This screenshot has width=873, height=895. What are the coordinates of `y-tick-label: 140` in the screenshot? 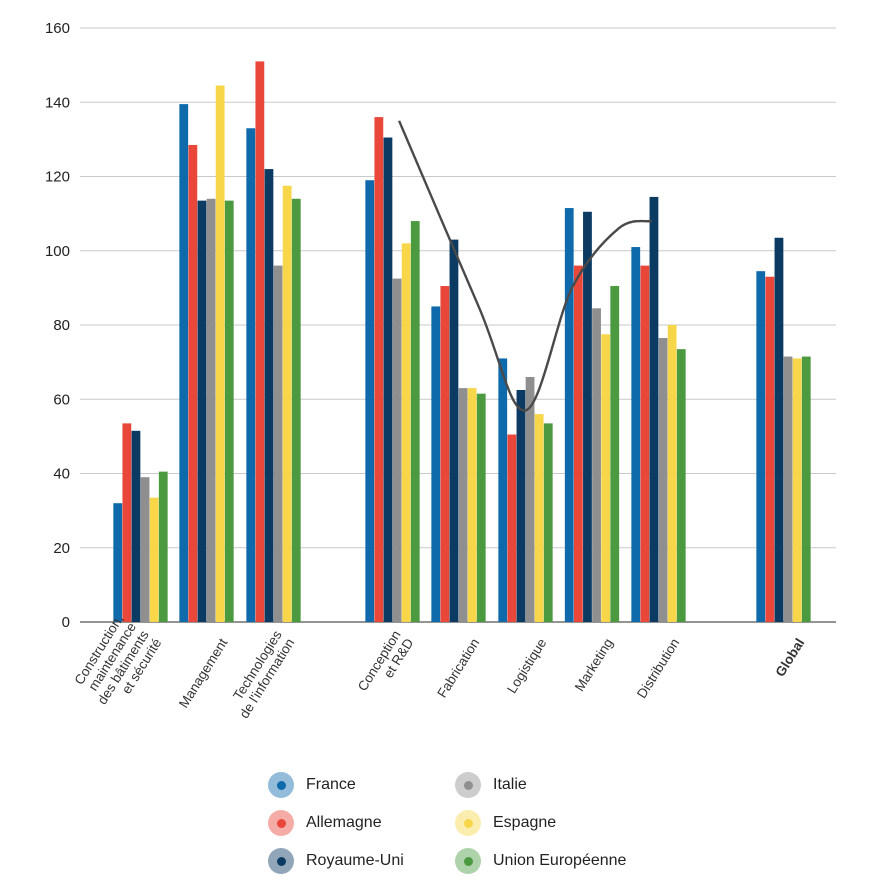 It's located at (57, 102).